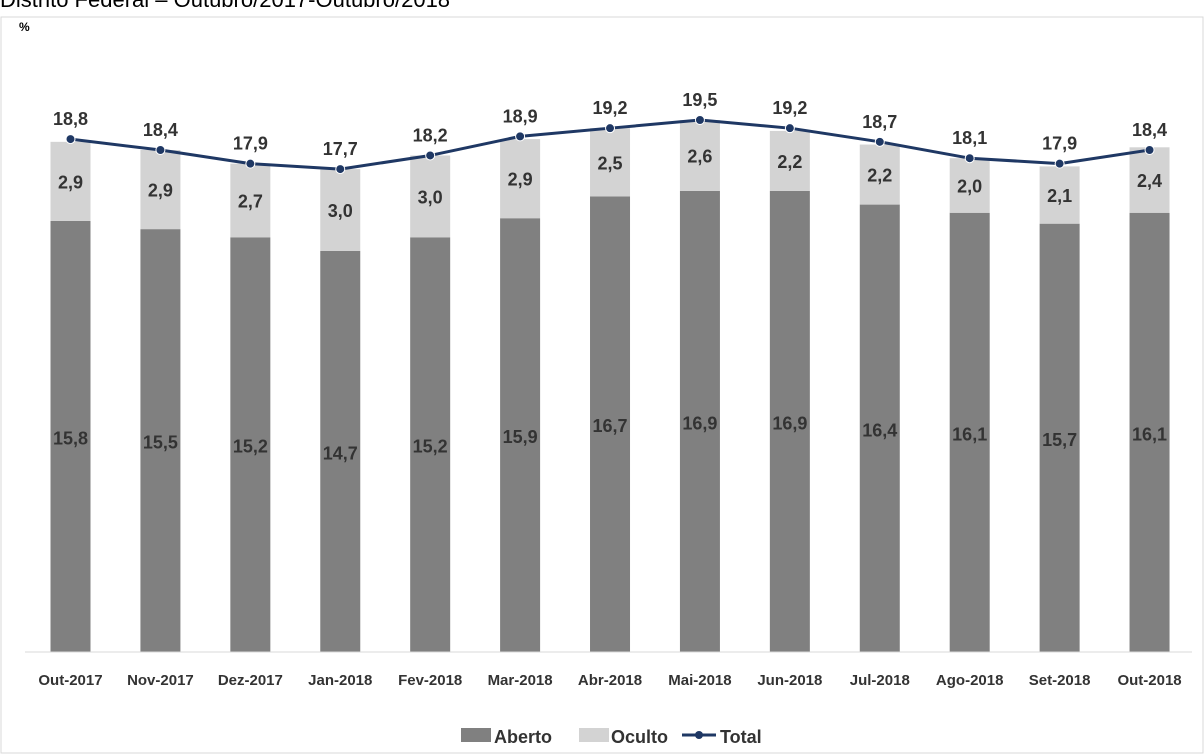  Describe the element at coordinates (879, 122) in the screenshot. I see `data-label-total: 18,7` at that location.